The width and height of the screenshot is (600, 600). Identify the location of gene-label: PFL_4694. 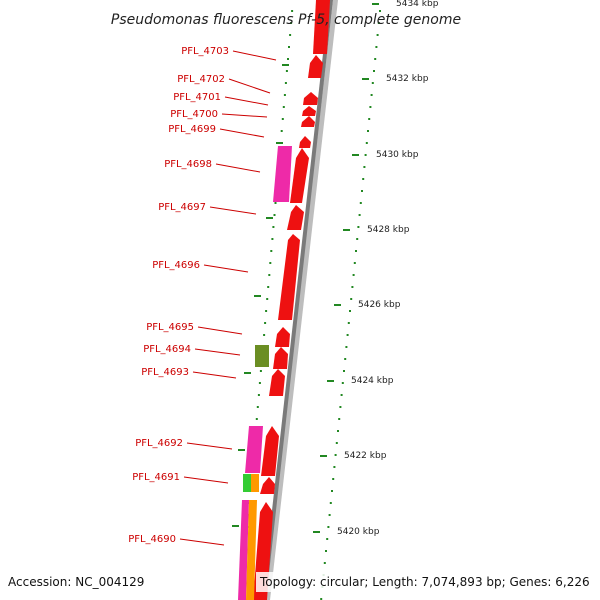
(167, 349).